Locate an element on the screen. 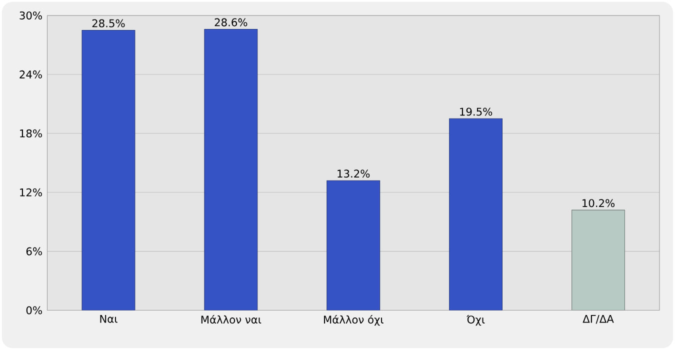  data-label: 13.2% is located at coordinates (354, 174).